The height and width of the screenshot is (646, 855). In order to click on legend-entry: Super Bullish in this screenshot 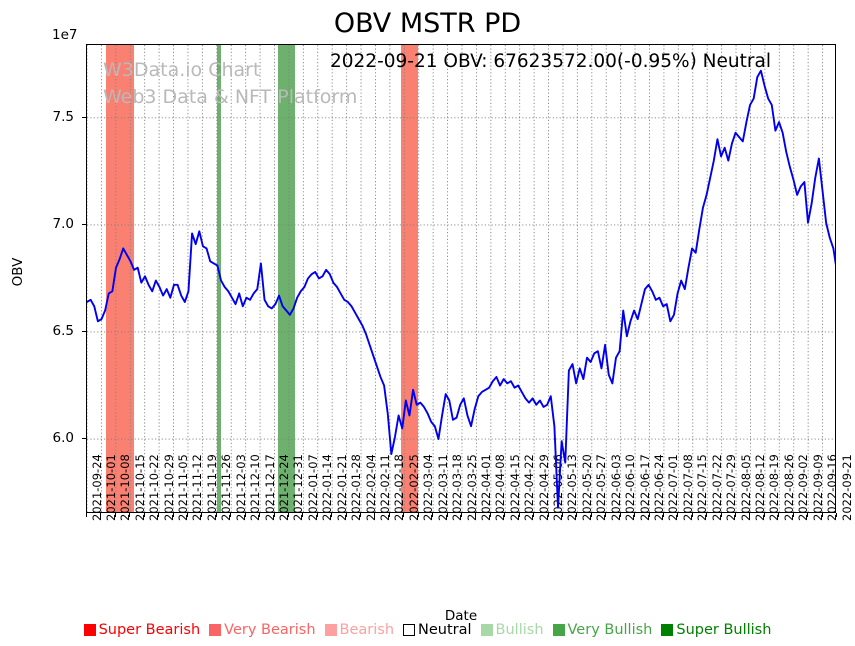, I will do `click(716, 630)`.